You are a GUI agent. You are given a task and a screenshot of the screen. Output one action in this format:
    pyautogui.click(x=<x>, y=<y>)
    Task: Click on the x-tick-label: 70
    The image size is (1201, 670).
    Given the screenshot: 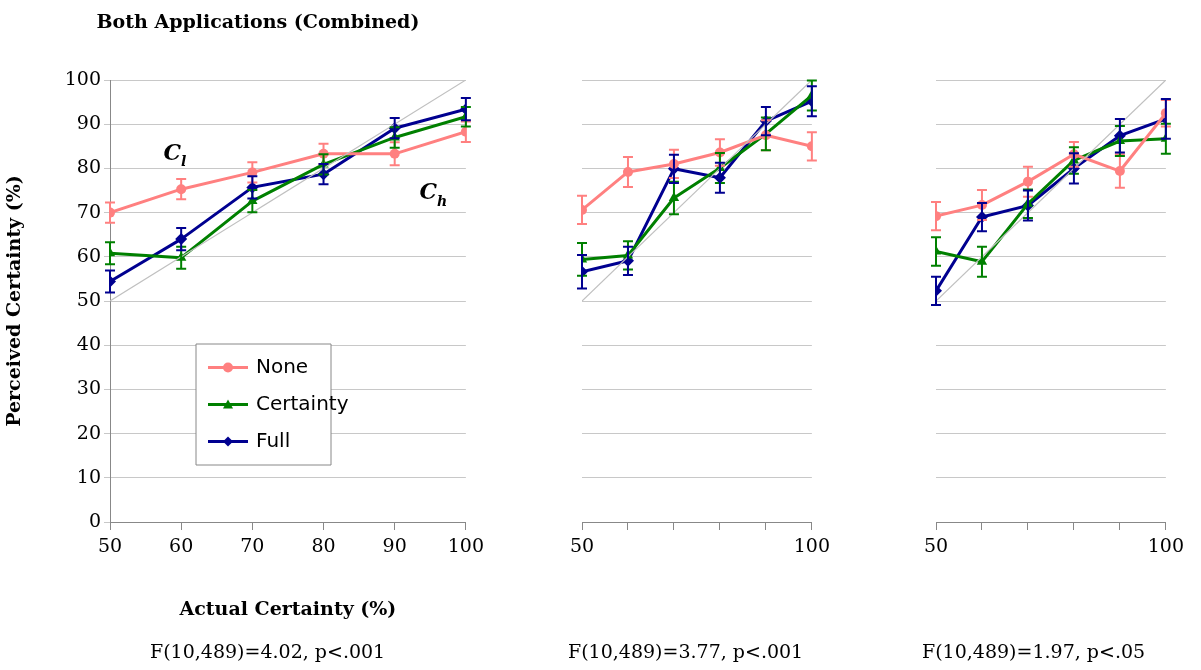 What is the action you would take?
    pyautogui.click(x=252, y=545)
    